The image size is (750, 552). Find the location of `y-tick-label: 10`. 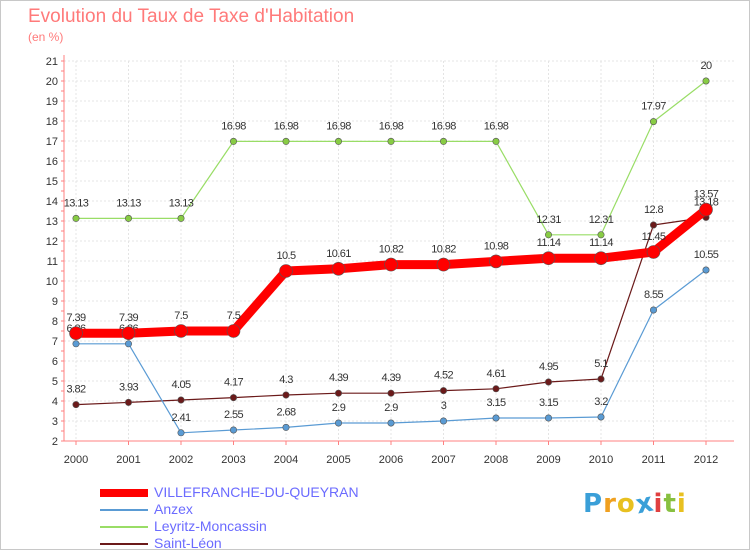

y-tick-label: 10 is located at coordinates (52, 282).